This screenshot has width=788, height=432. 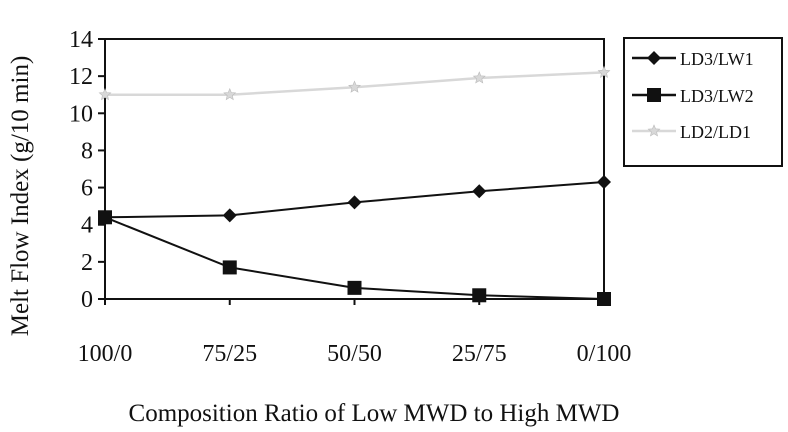 What do you see at coordinates (715, 132) in the screenshot?
I see `legend-label: LD2/LD1` at bounding box center [715, 132].